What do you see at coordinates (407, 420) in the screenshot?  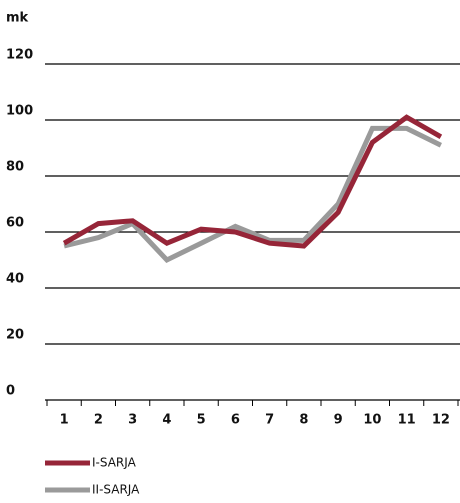 I see `x-tick-label: 11` at bounding box center [407, 420].